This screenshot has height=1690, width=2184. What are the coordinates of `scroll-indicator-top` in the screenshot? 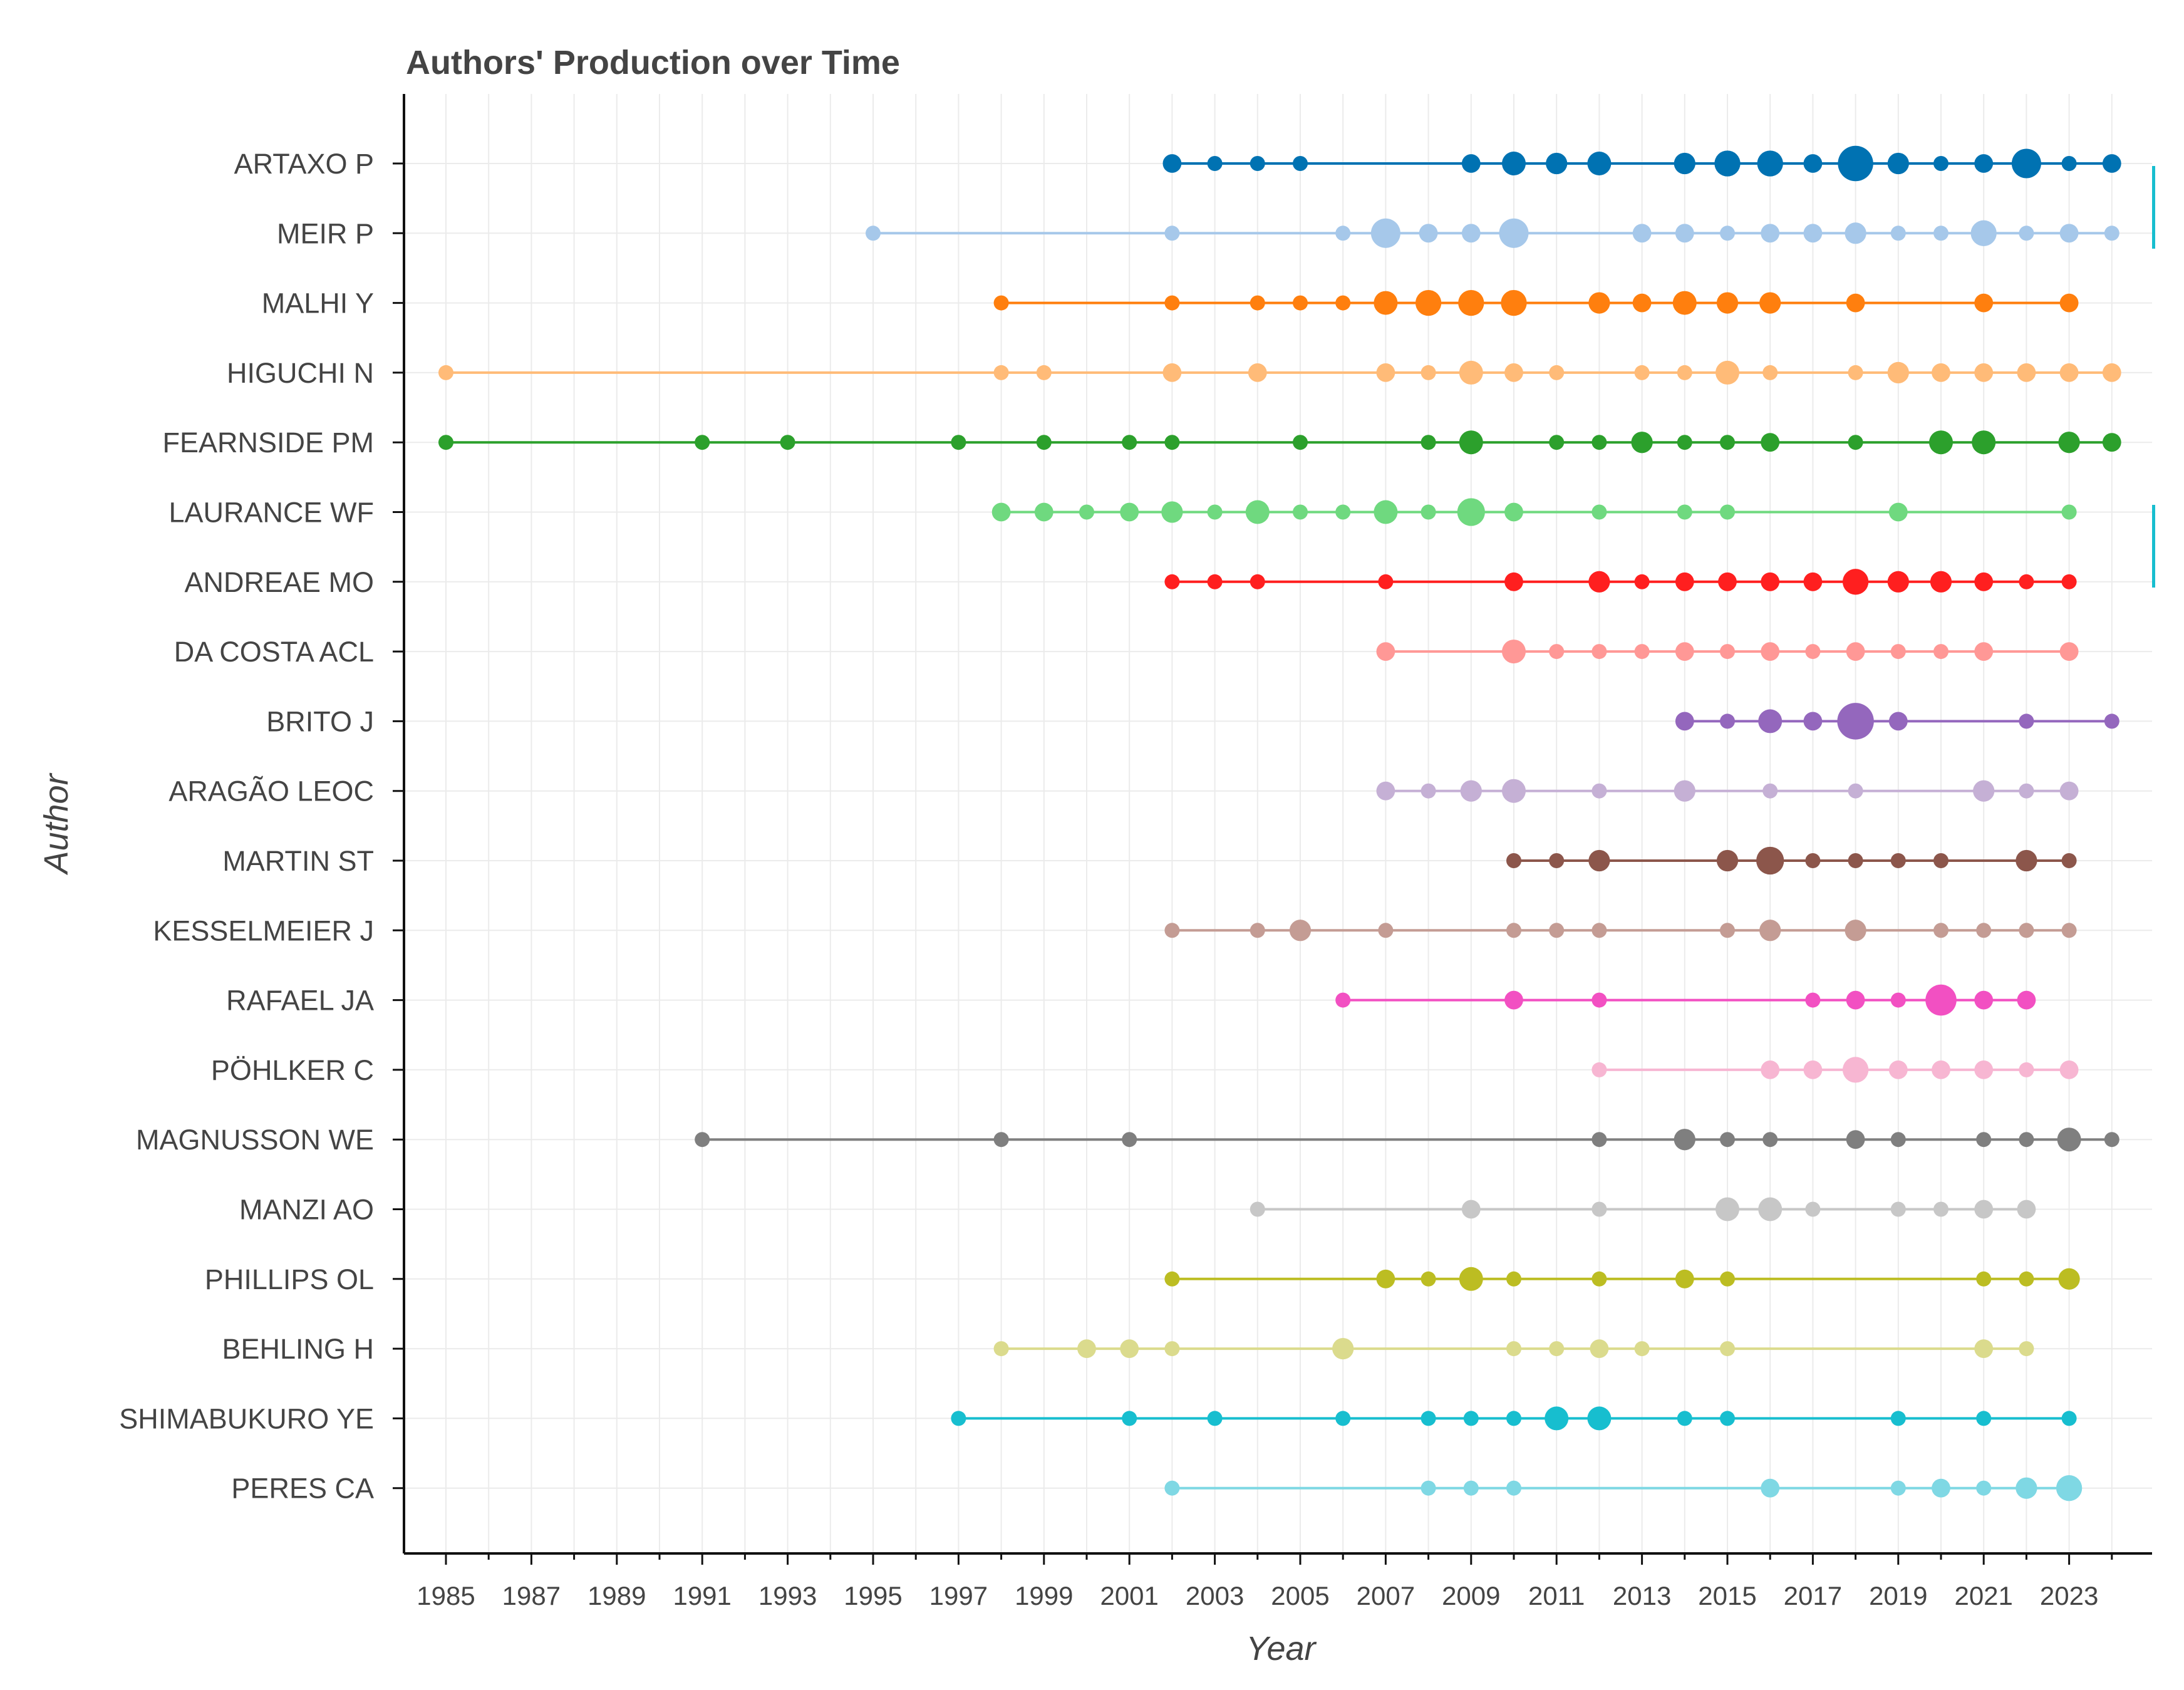 It's located at (2153, 207).